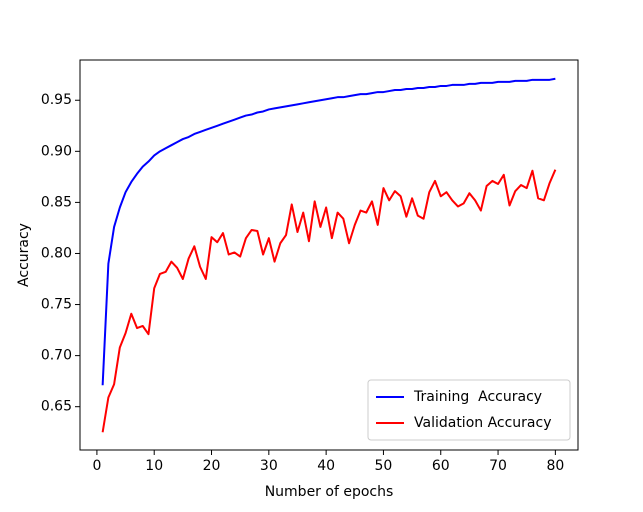  I want to click on x-tick-label: 50, so click(384, 466).